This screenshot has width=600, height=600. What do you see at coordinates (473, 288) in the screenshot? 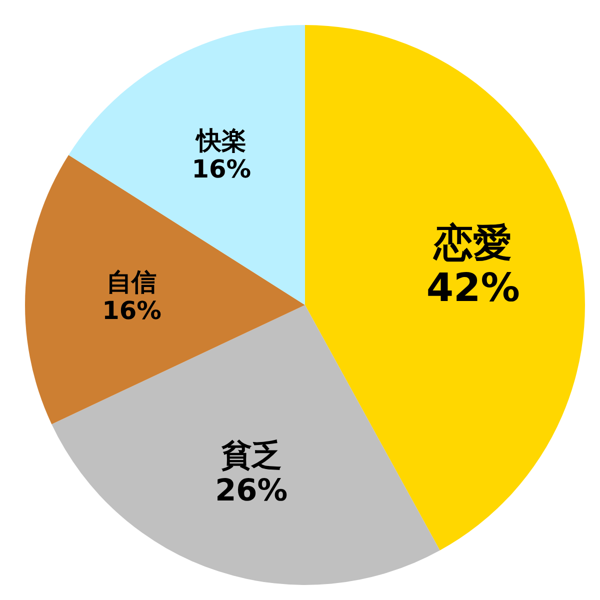
I see `data-label: 42%` at bounding box center [473, 288].